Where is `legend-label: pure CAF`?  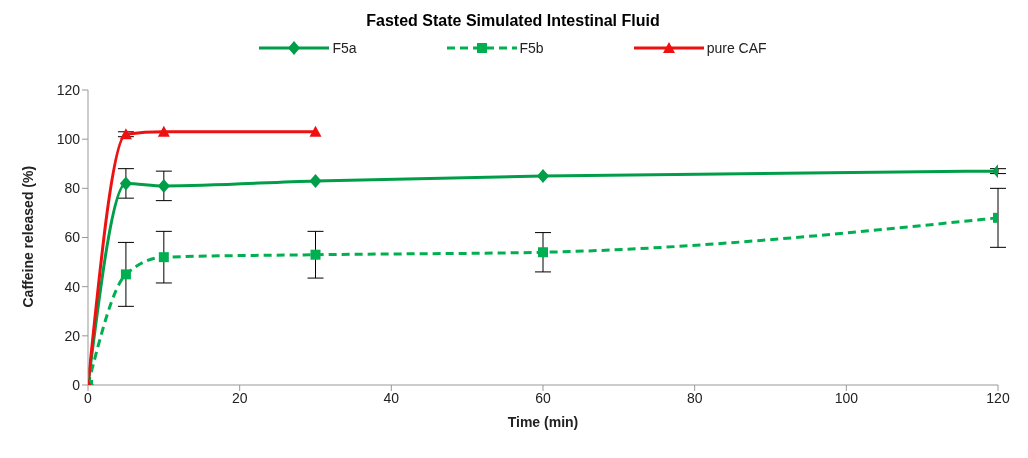 legend-label: pure CAF is located at coordinates (736, 48).